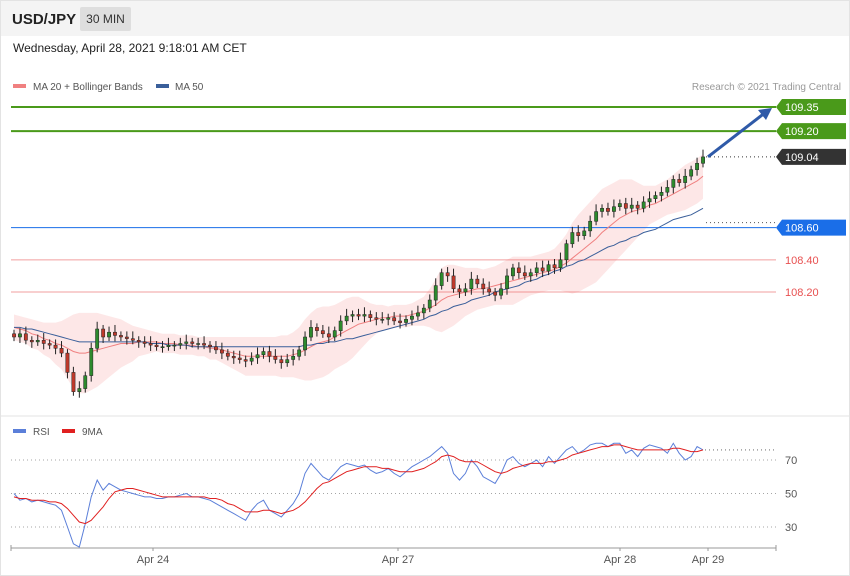 This screenshot has height=576, width=850. I want to click on rsi-ma-line, so click(358, 484).